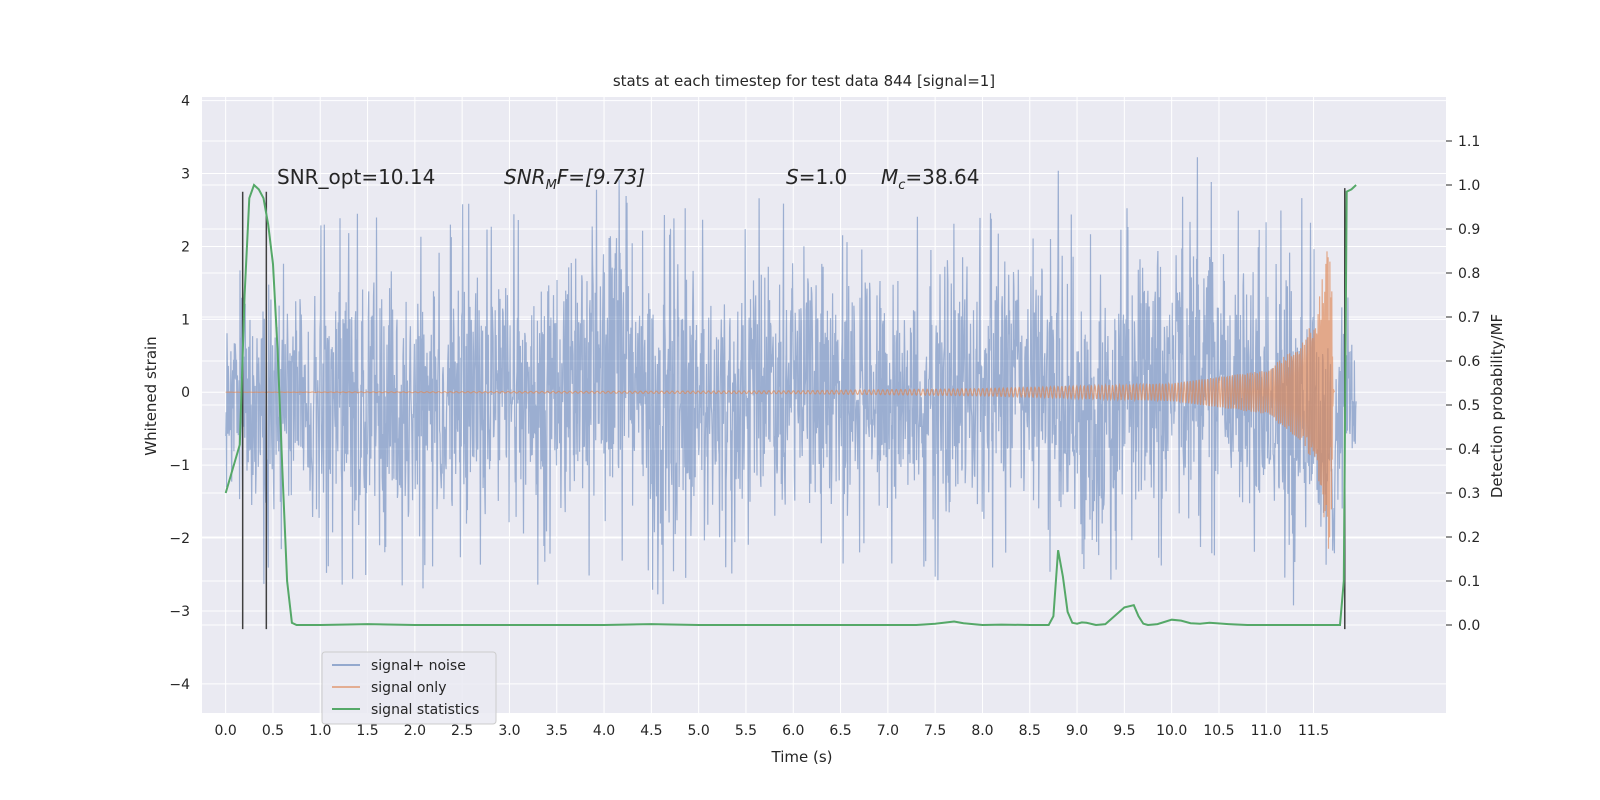 The height and width of the screenshot is (800, 1600). I want to click on y-right-tick-label: 0.0, so click(1469, 626).